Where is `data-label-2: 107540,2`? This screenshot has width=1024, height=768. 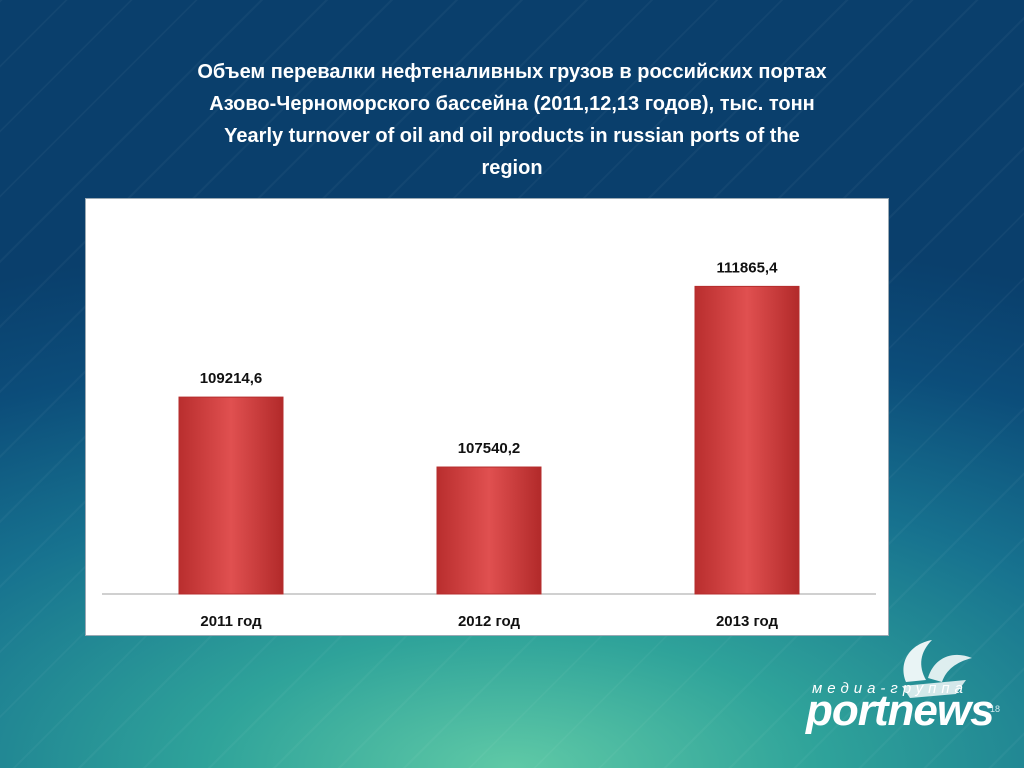
data-label-2: 107540,2 is located at coordinates (489, 448).